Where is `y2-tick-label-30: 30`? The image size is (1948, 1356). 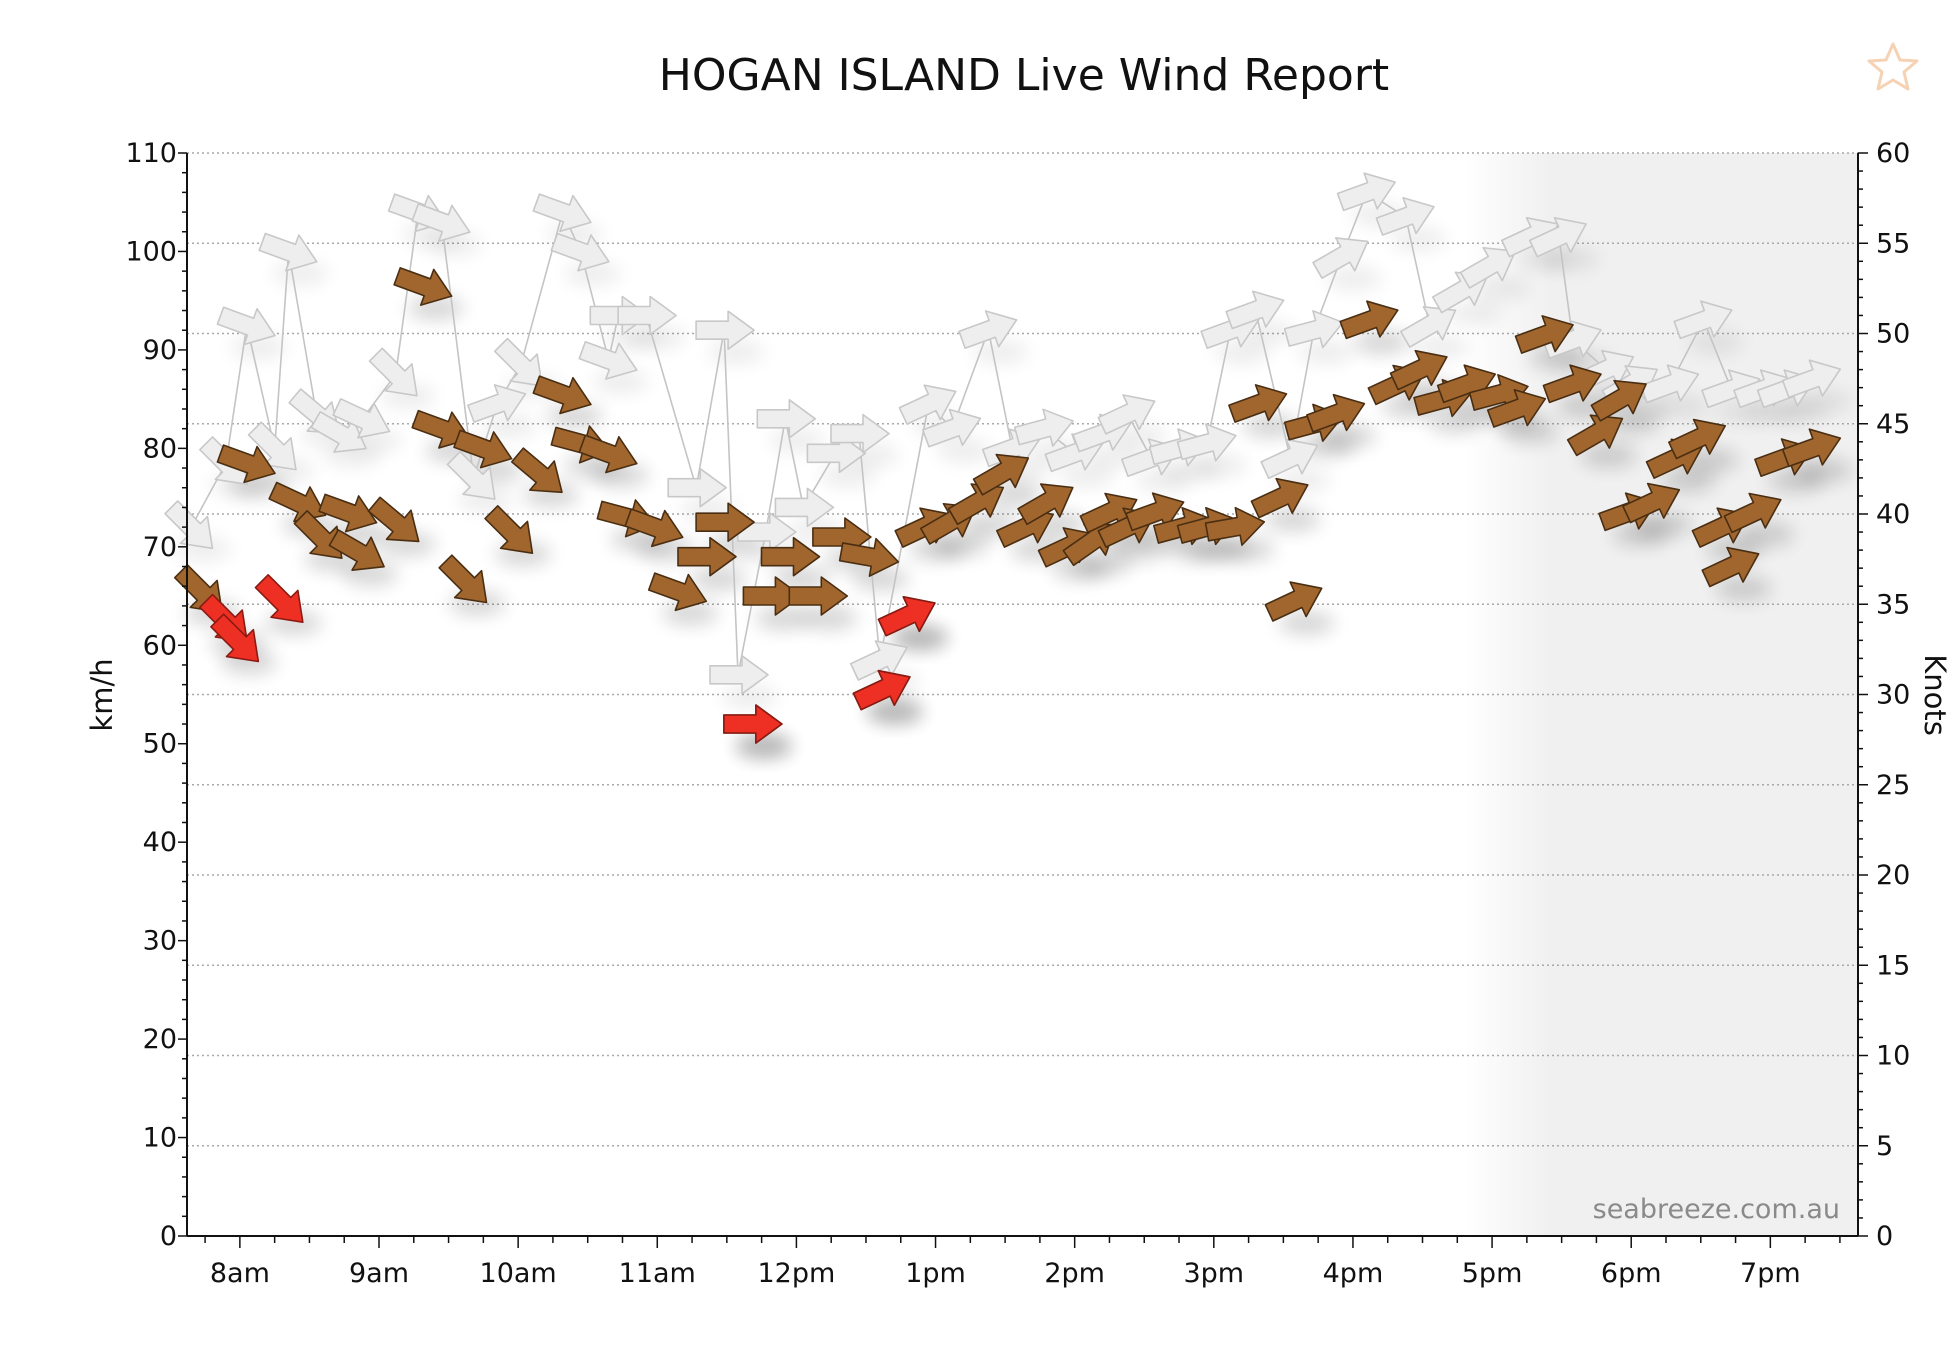
y2-tick-label-30: 30 is located at coordinates (1893, 695).